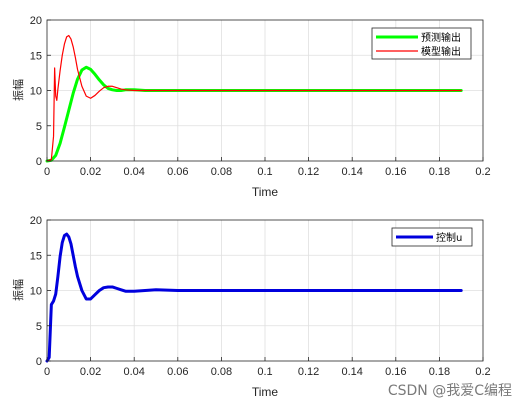 Image resolution: width=528 pixels, height=409 pixels. Describe the element at coordinates (177, 172) in the screenshot. I see `top-xtick-label-3: 0.06` at that location.